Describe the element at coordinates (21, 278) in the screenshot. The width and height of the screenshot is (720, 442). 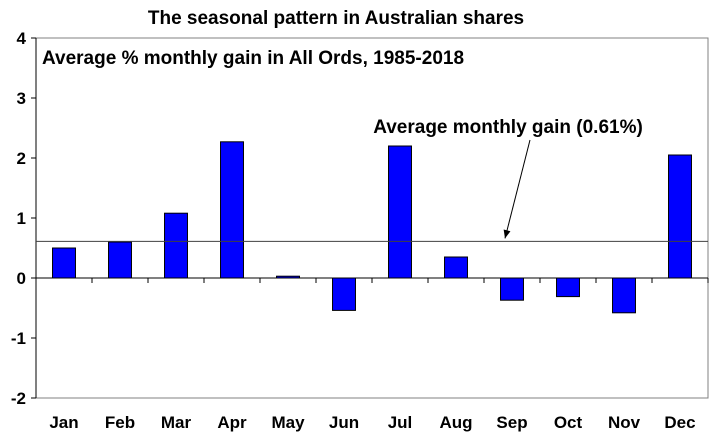
I see `y-tick-label: 0` at that location.